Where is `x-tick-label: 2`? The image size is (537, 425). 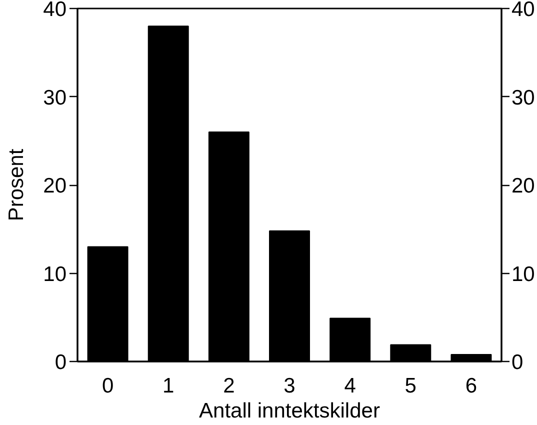 x-tick-label: 2 is located at coordinates (229, 386).